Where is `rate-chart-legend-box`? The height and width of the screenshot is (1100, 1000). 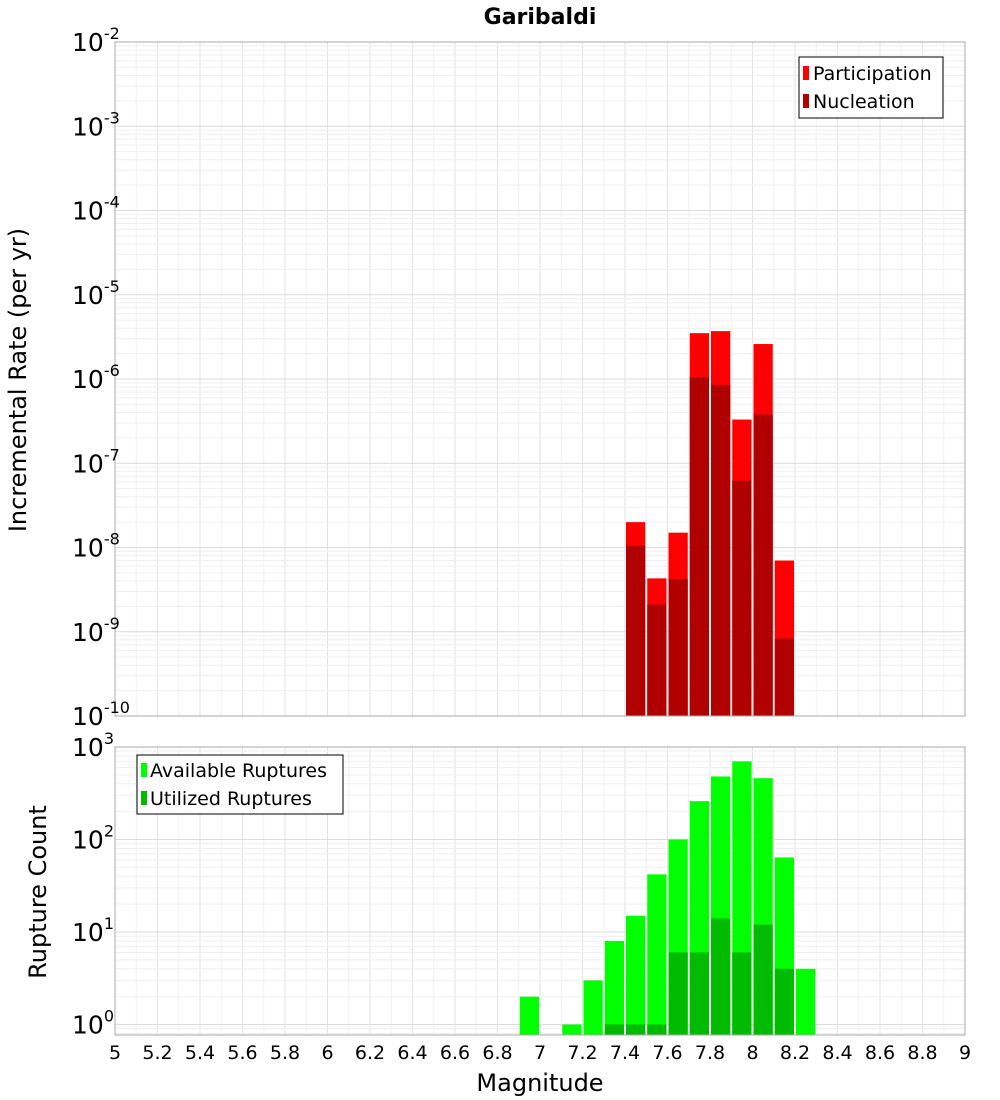
rate-chart-legend-box is located at coordinates (871, 87).